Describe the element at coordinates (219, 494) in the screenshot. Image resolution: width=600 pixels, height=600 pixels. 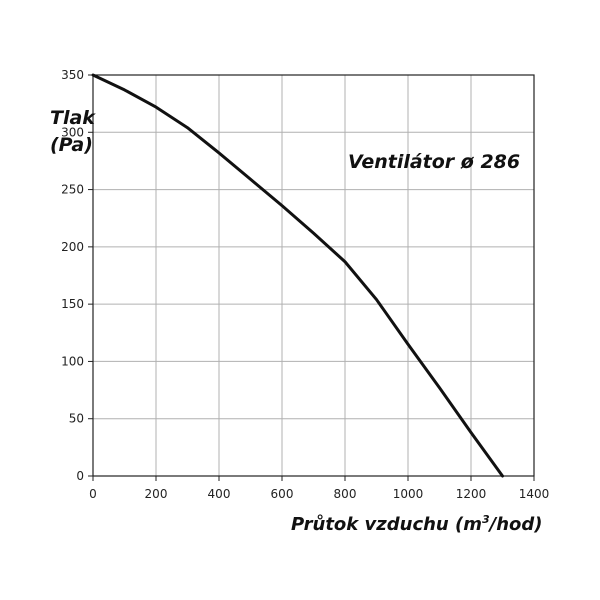
I see `x-tick-label: 400` at that location.